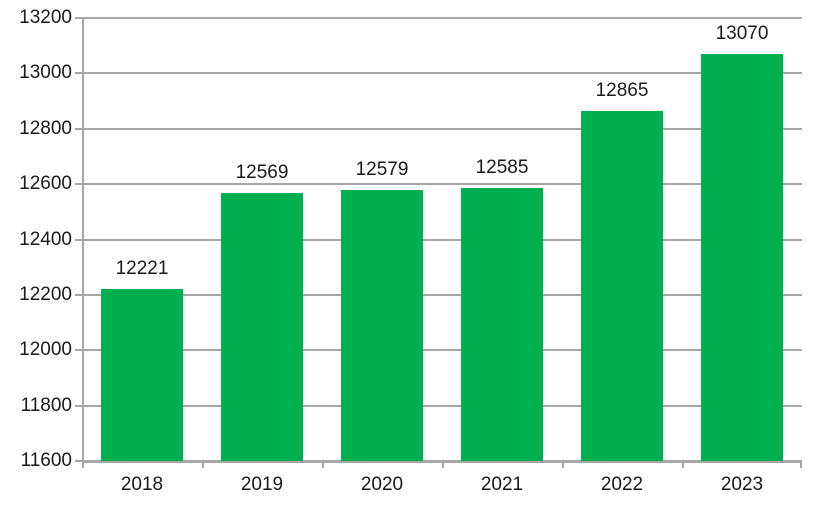 The image size is (814, 507). I want to click on y-axis-label-13000: 13000, so click(45, 73).